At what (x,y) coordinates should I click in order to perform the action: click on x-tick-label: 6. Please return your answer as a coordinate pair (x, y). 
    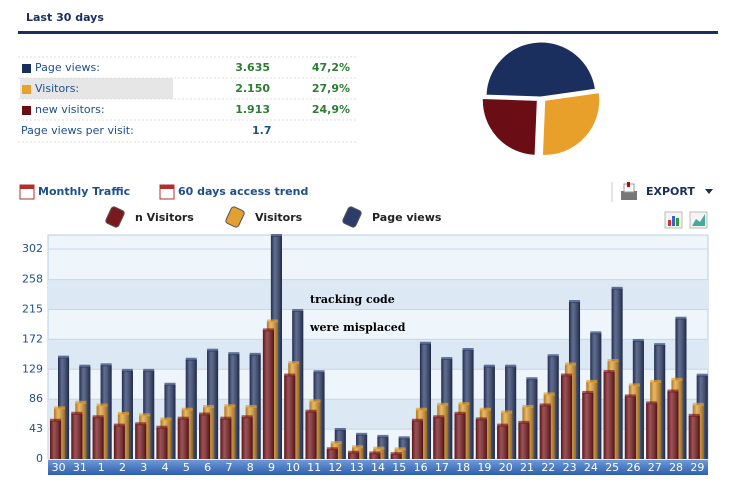
    Looking at the image, I should click on (207, 467).